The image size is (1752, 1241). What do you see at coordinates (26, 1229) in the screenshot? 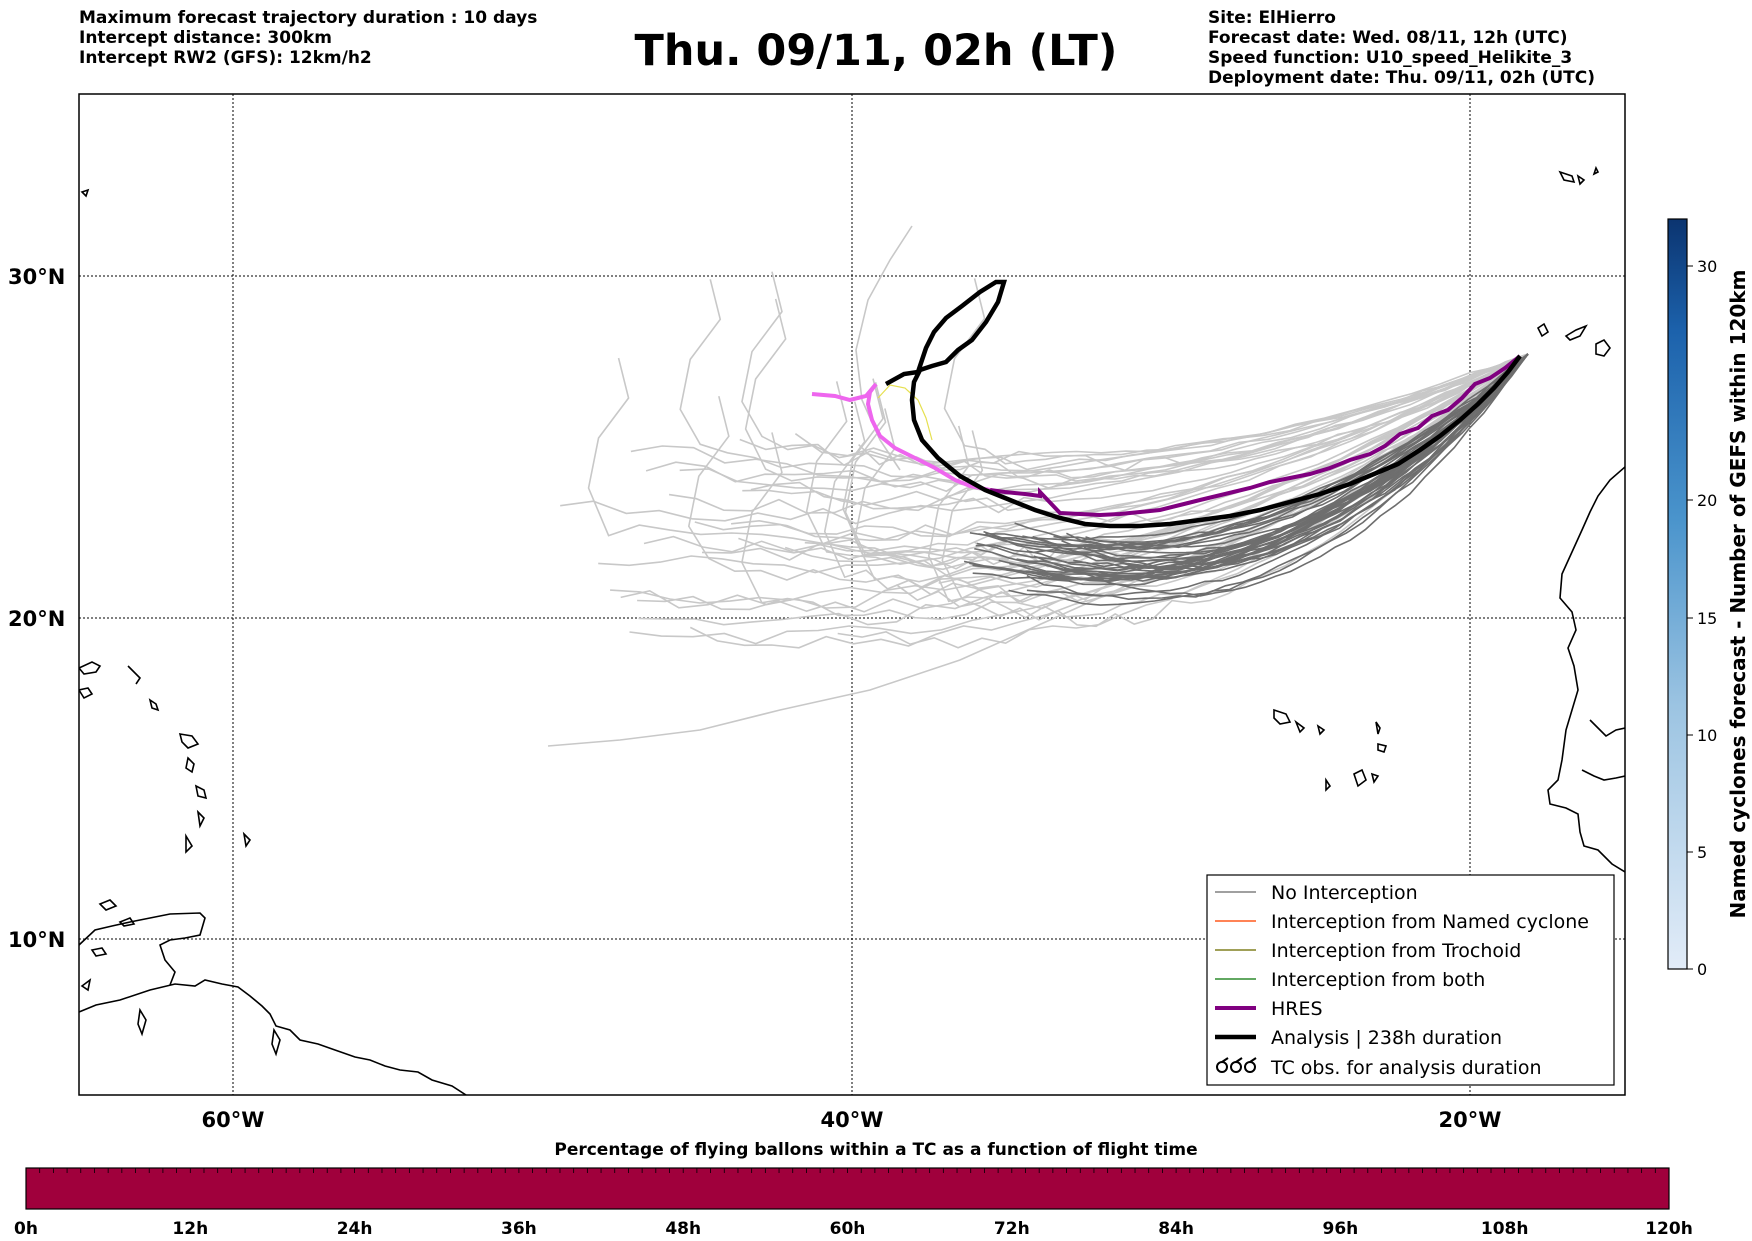
I see `time-bar-tick-label: 0h` at bounding box center [26, 1229].